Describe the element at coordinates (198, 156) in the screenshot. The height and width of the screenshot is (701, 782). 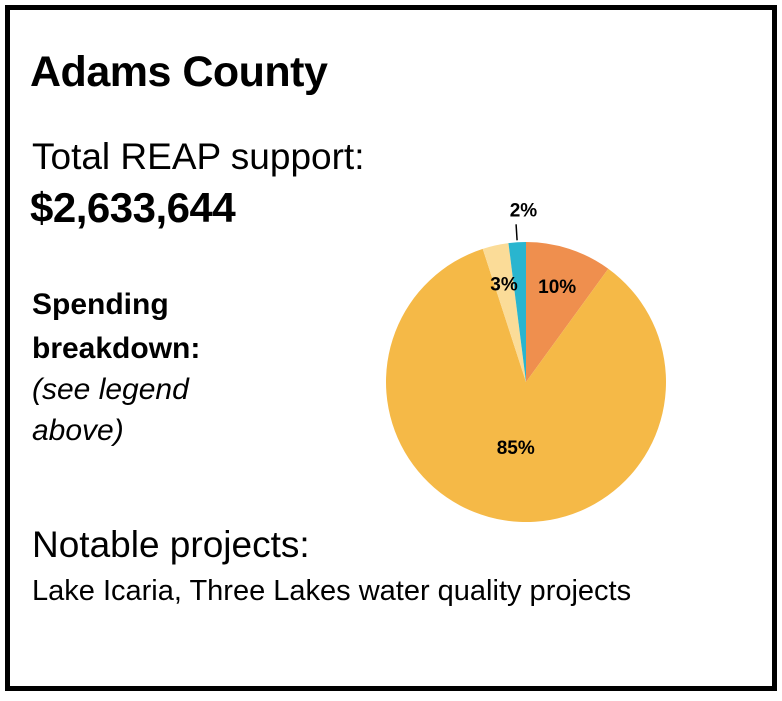
I see `support-label: Total REAP support:` at that location.